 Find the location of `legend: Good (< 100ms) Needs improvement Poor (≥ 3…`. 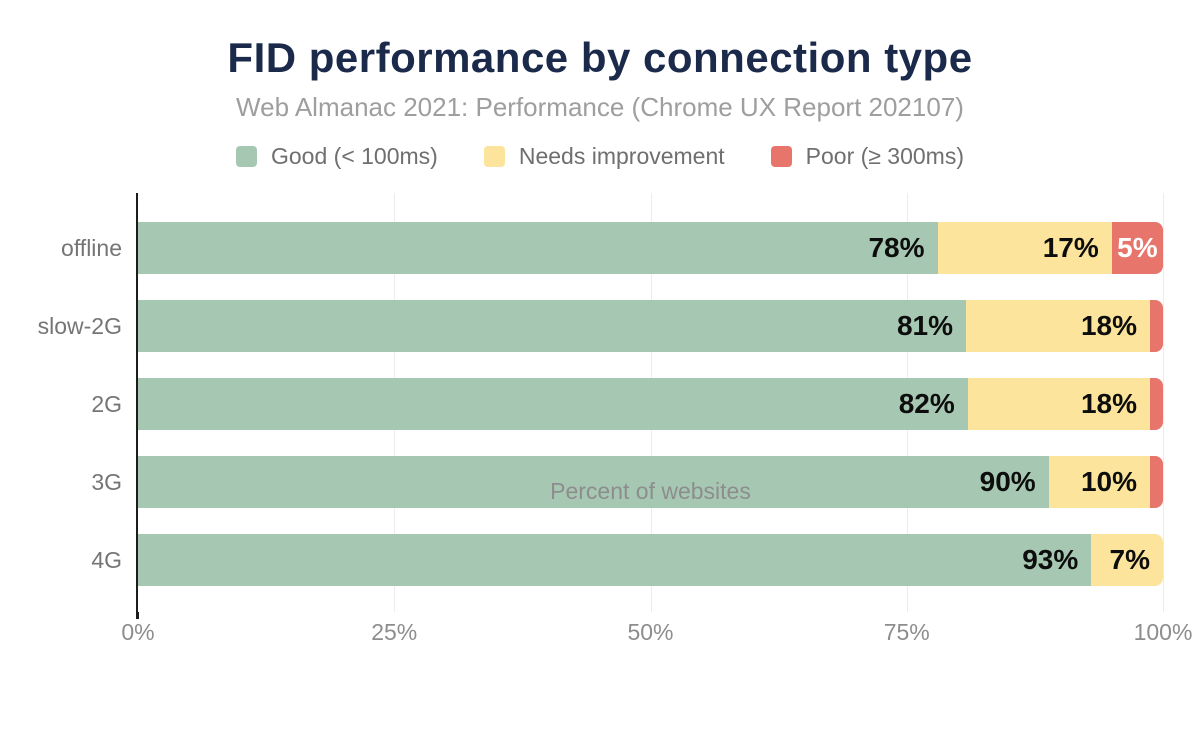

legend: Good (< 100ms) Needs improvement Poor (≥ 3… is located at coordinates (600, 156).